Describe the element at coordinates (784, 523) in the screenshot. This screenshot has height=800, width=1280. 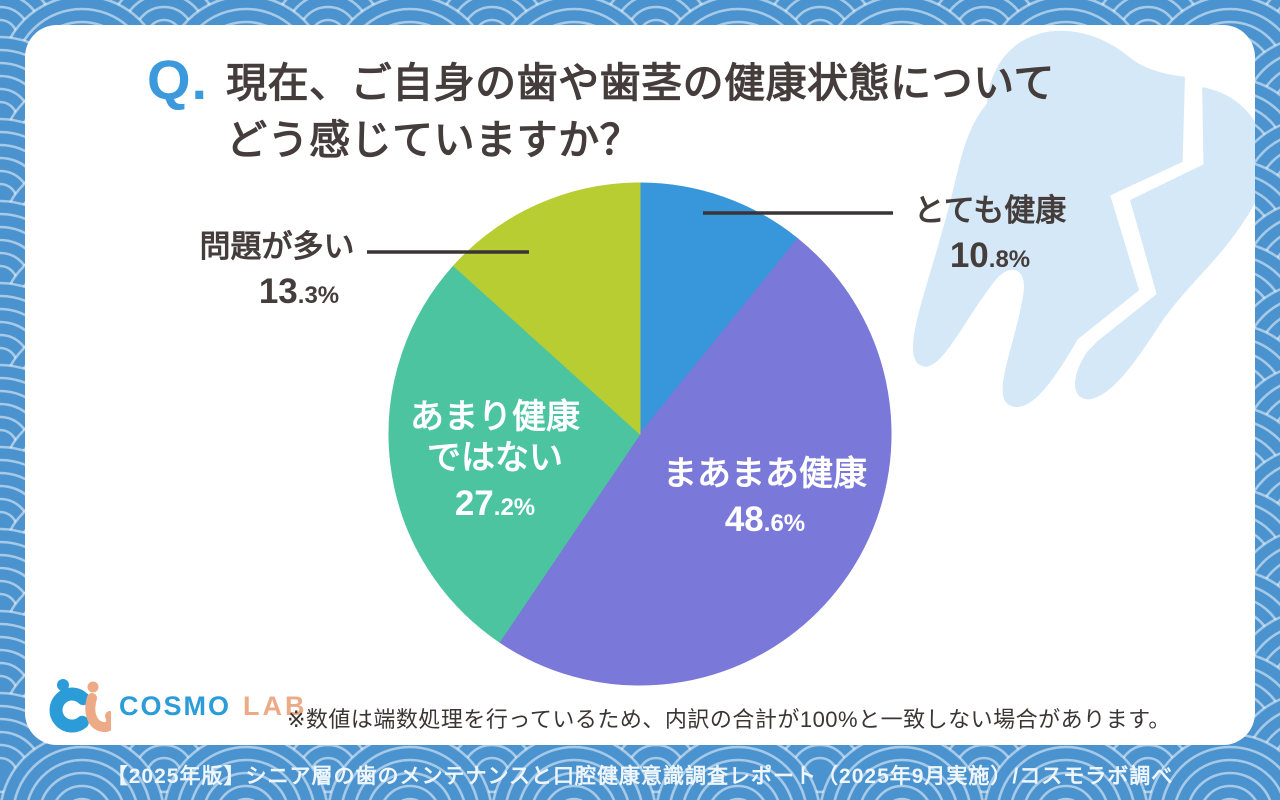
I see `percent-decimal: .6%` at that location.